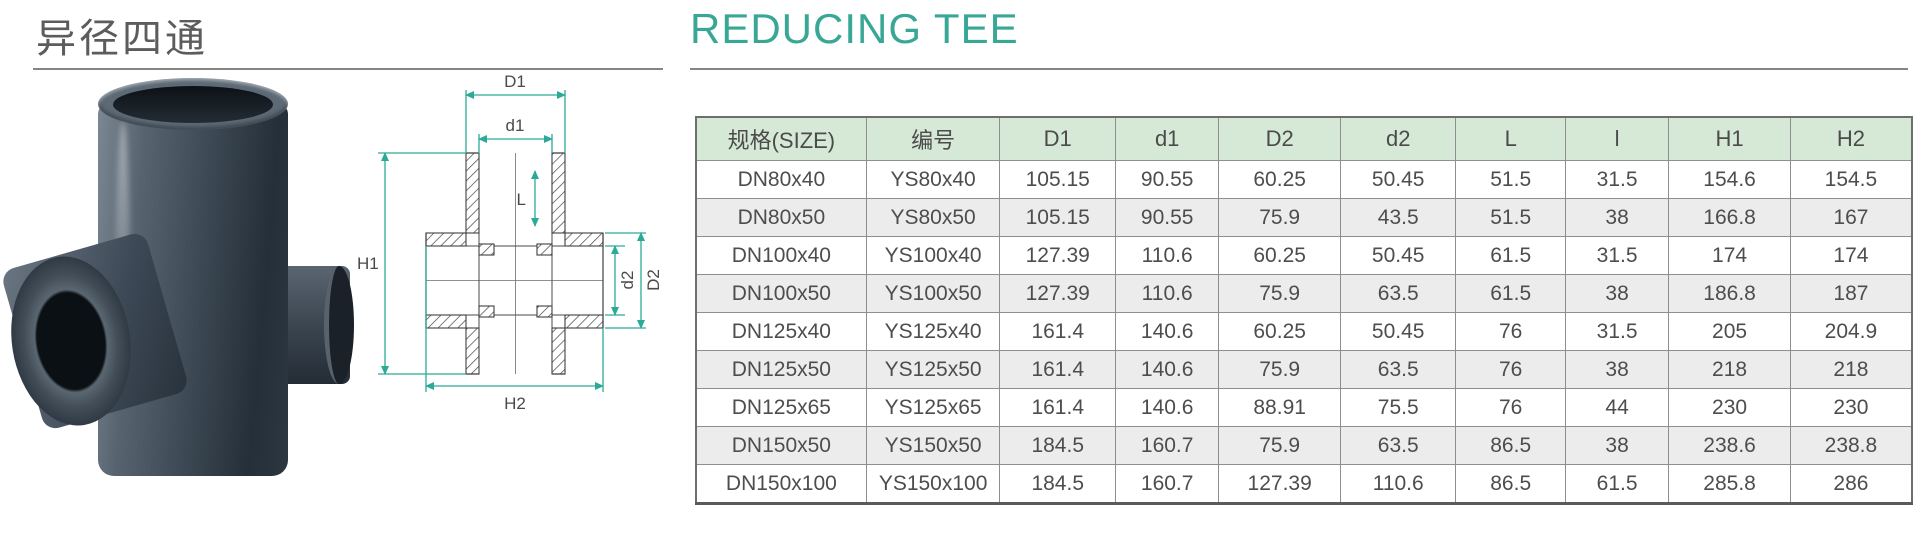 This screenshot has width=1920, height=542. I want to click on title-underline-left, so click(348, 69).